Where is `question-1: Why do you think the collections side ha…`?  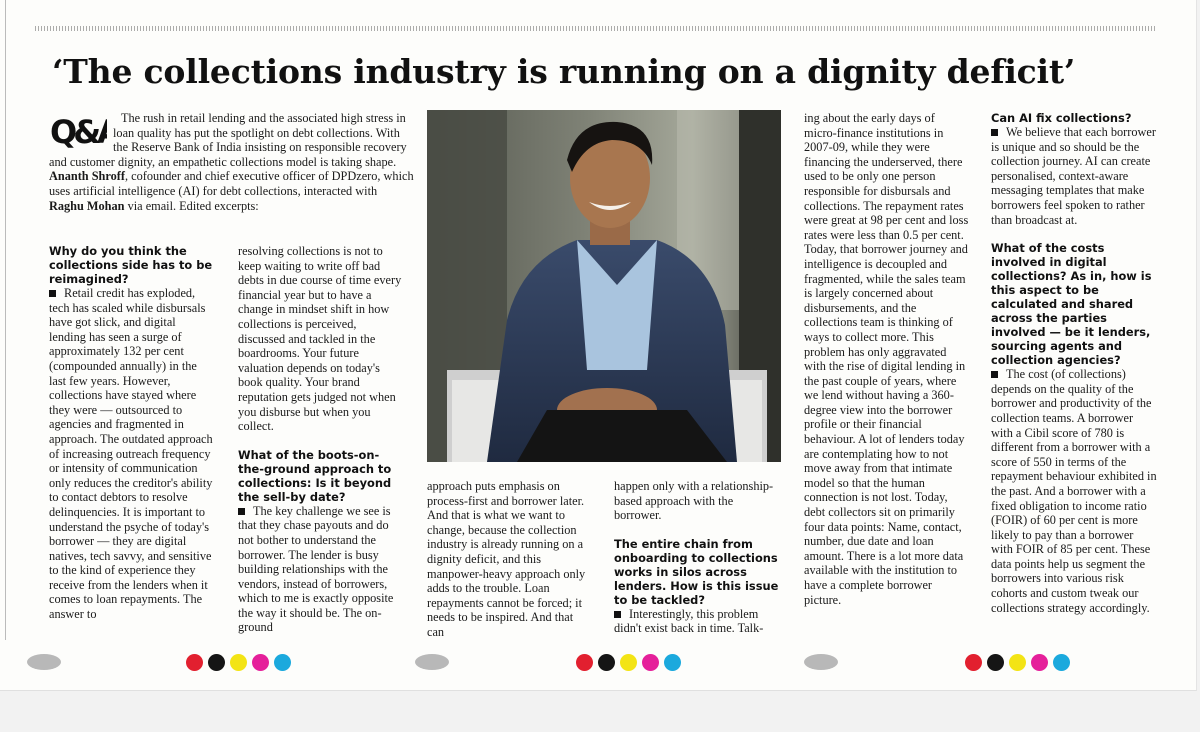 question-1: Why do you think the collections side ha… is located at coordinates (131, 265).